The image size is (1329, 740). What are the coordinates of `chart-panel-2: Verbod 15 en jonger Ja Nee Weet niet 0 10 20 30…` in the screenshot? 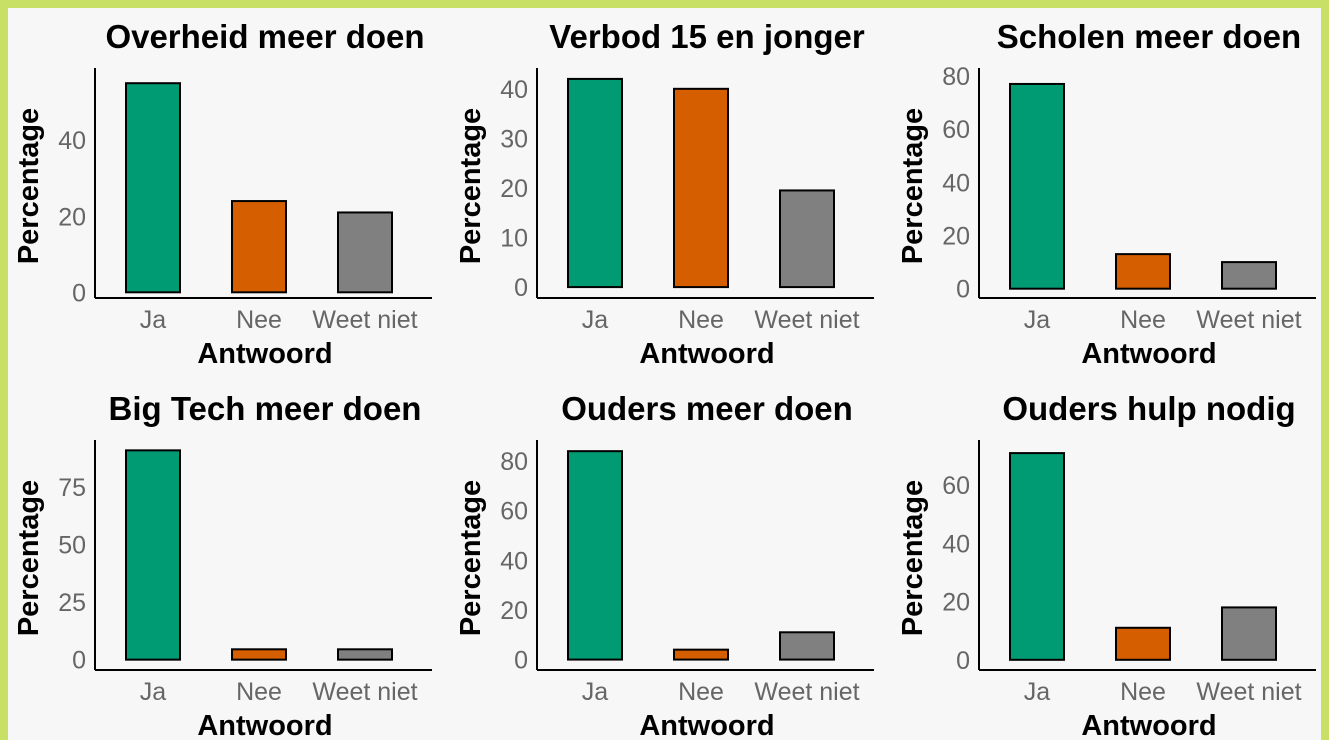 It's located at (664, 194).